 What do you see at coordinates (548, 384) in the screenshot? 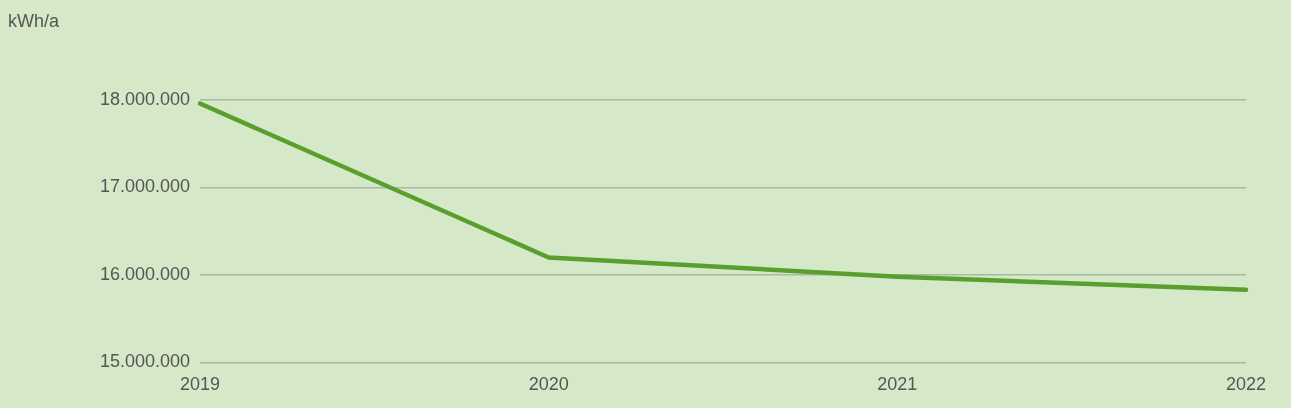
I see `x-tick-label: 2020` at bounding box center [548, 384].